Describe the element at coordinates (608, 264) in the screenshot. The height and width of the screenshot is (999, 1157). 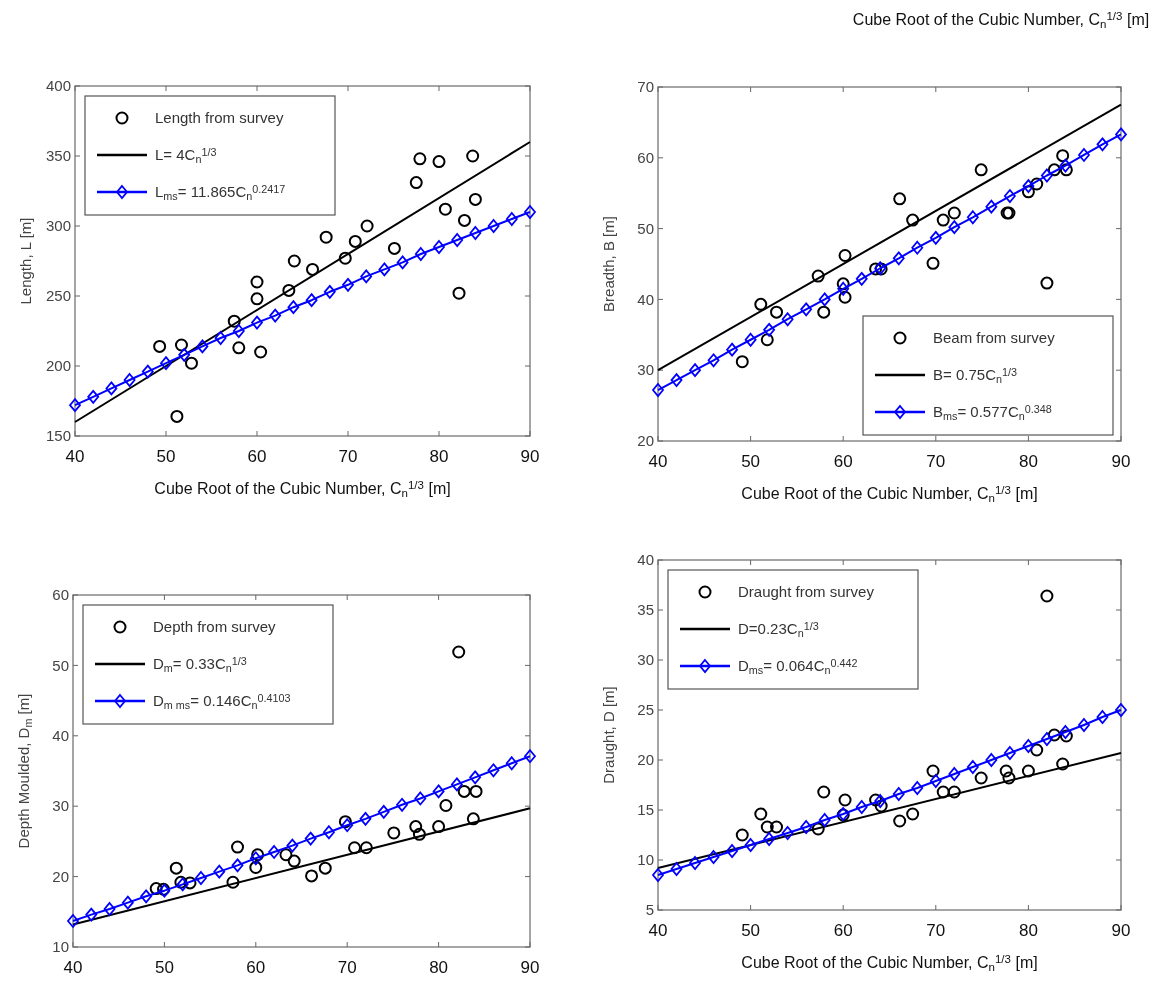
I see `y-axis-title: Breadth, B [m]` at that location.